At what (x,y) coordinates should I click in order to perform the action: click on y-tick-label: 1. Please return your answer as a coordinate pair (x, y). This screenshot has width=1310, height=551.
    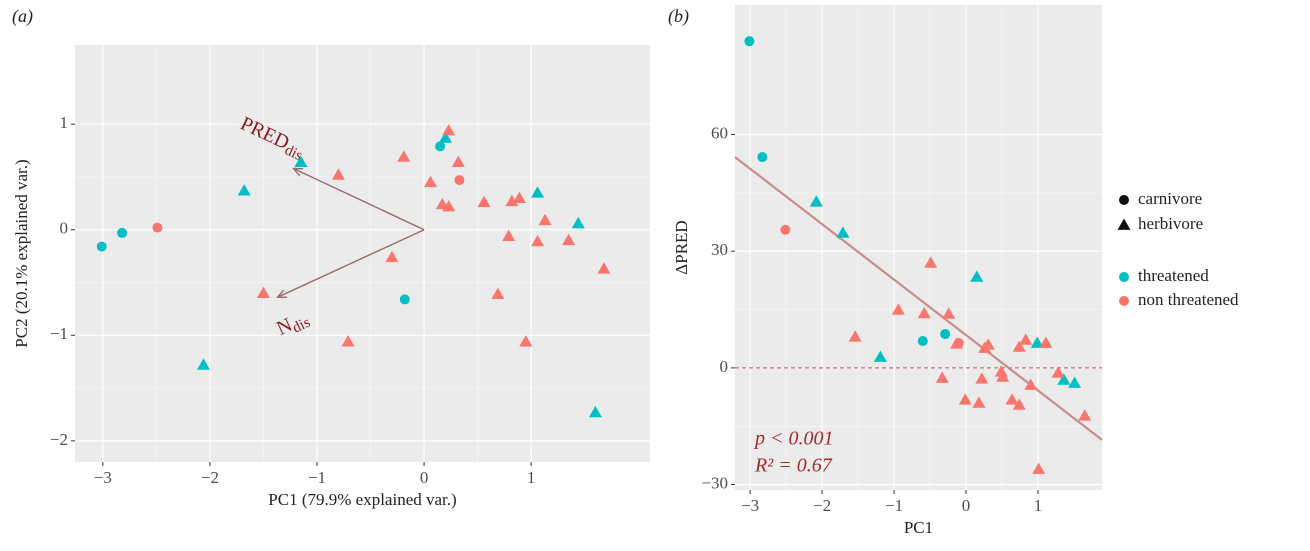
    Looking at the image, I should click on (64, 122).